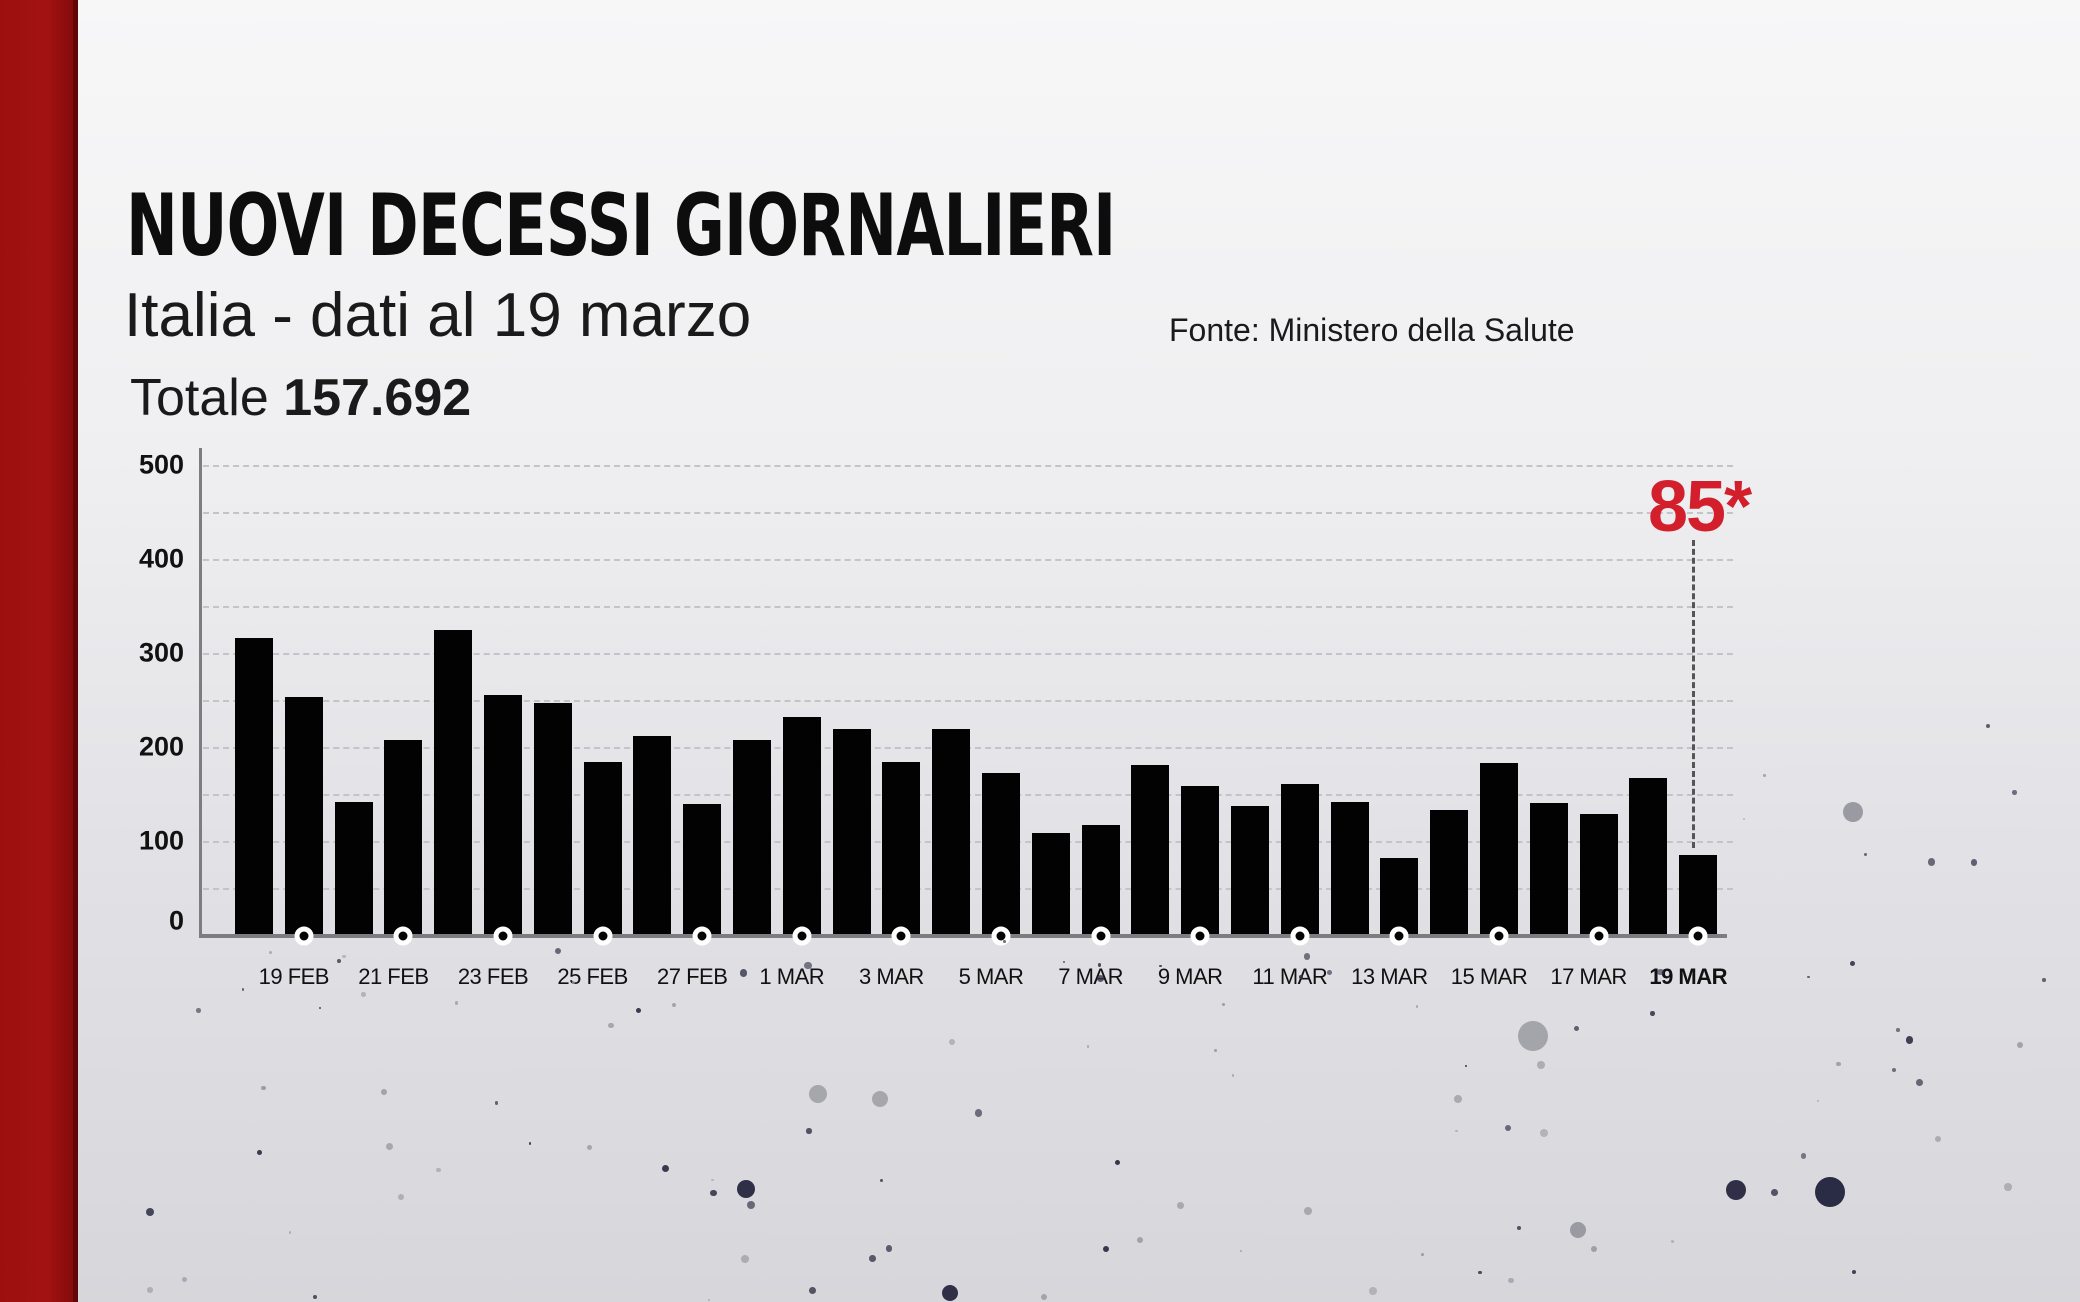 Image resolution: width=2080 pixels, height=1302 pixels. I want to click on x-tick-label: 9 MAR, so click(1190, 976).